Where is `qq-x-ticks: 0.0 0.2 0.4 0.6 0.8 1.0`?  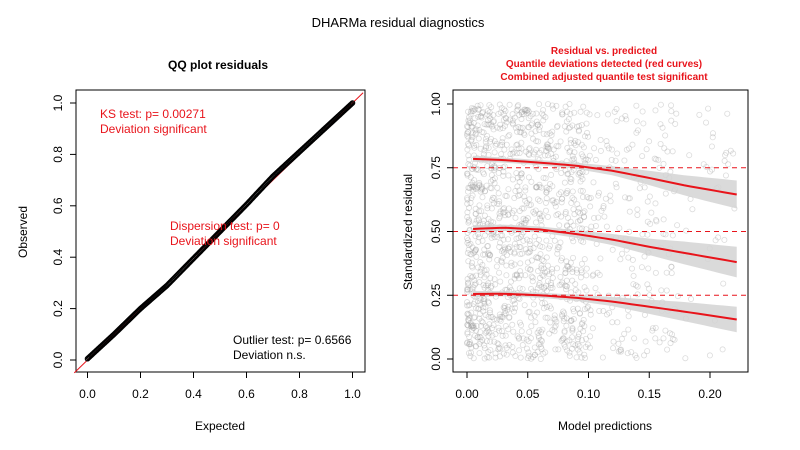
qq-x-ticks: 0.0 0.2 0.4 0.6 0.8 1.0 is located at coordinates (220, 386).